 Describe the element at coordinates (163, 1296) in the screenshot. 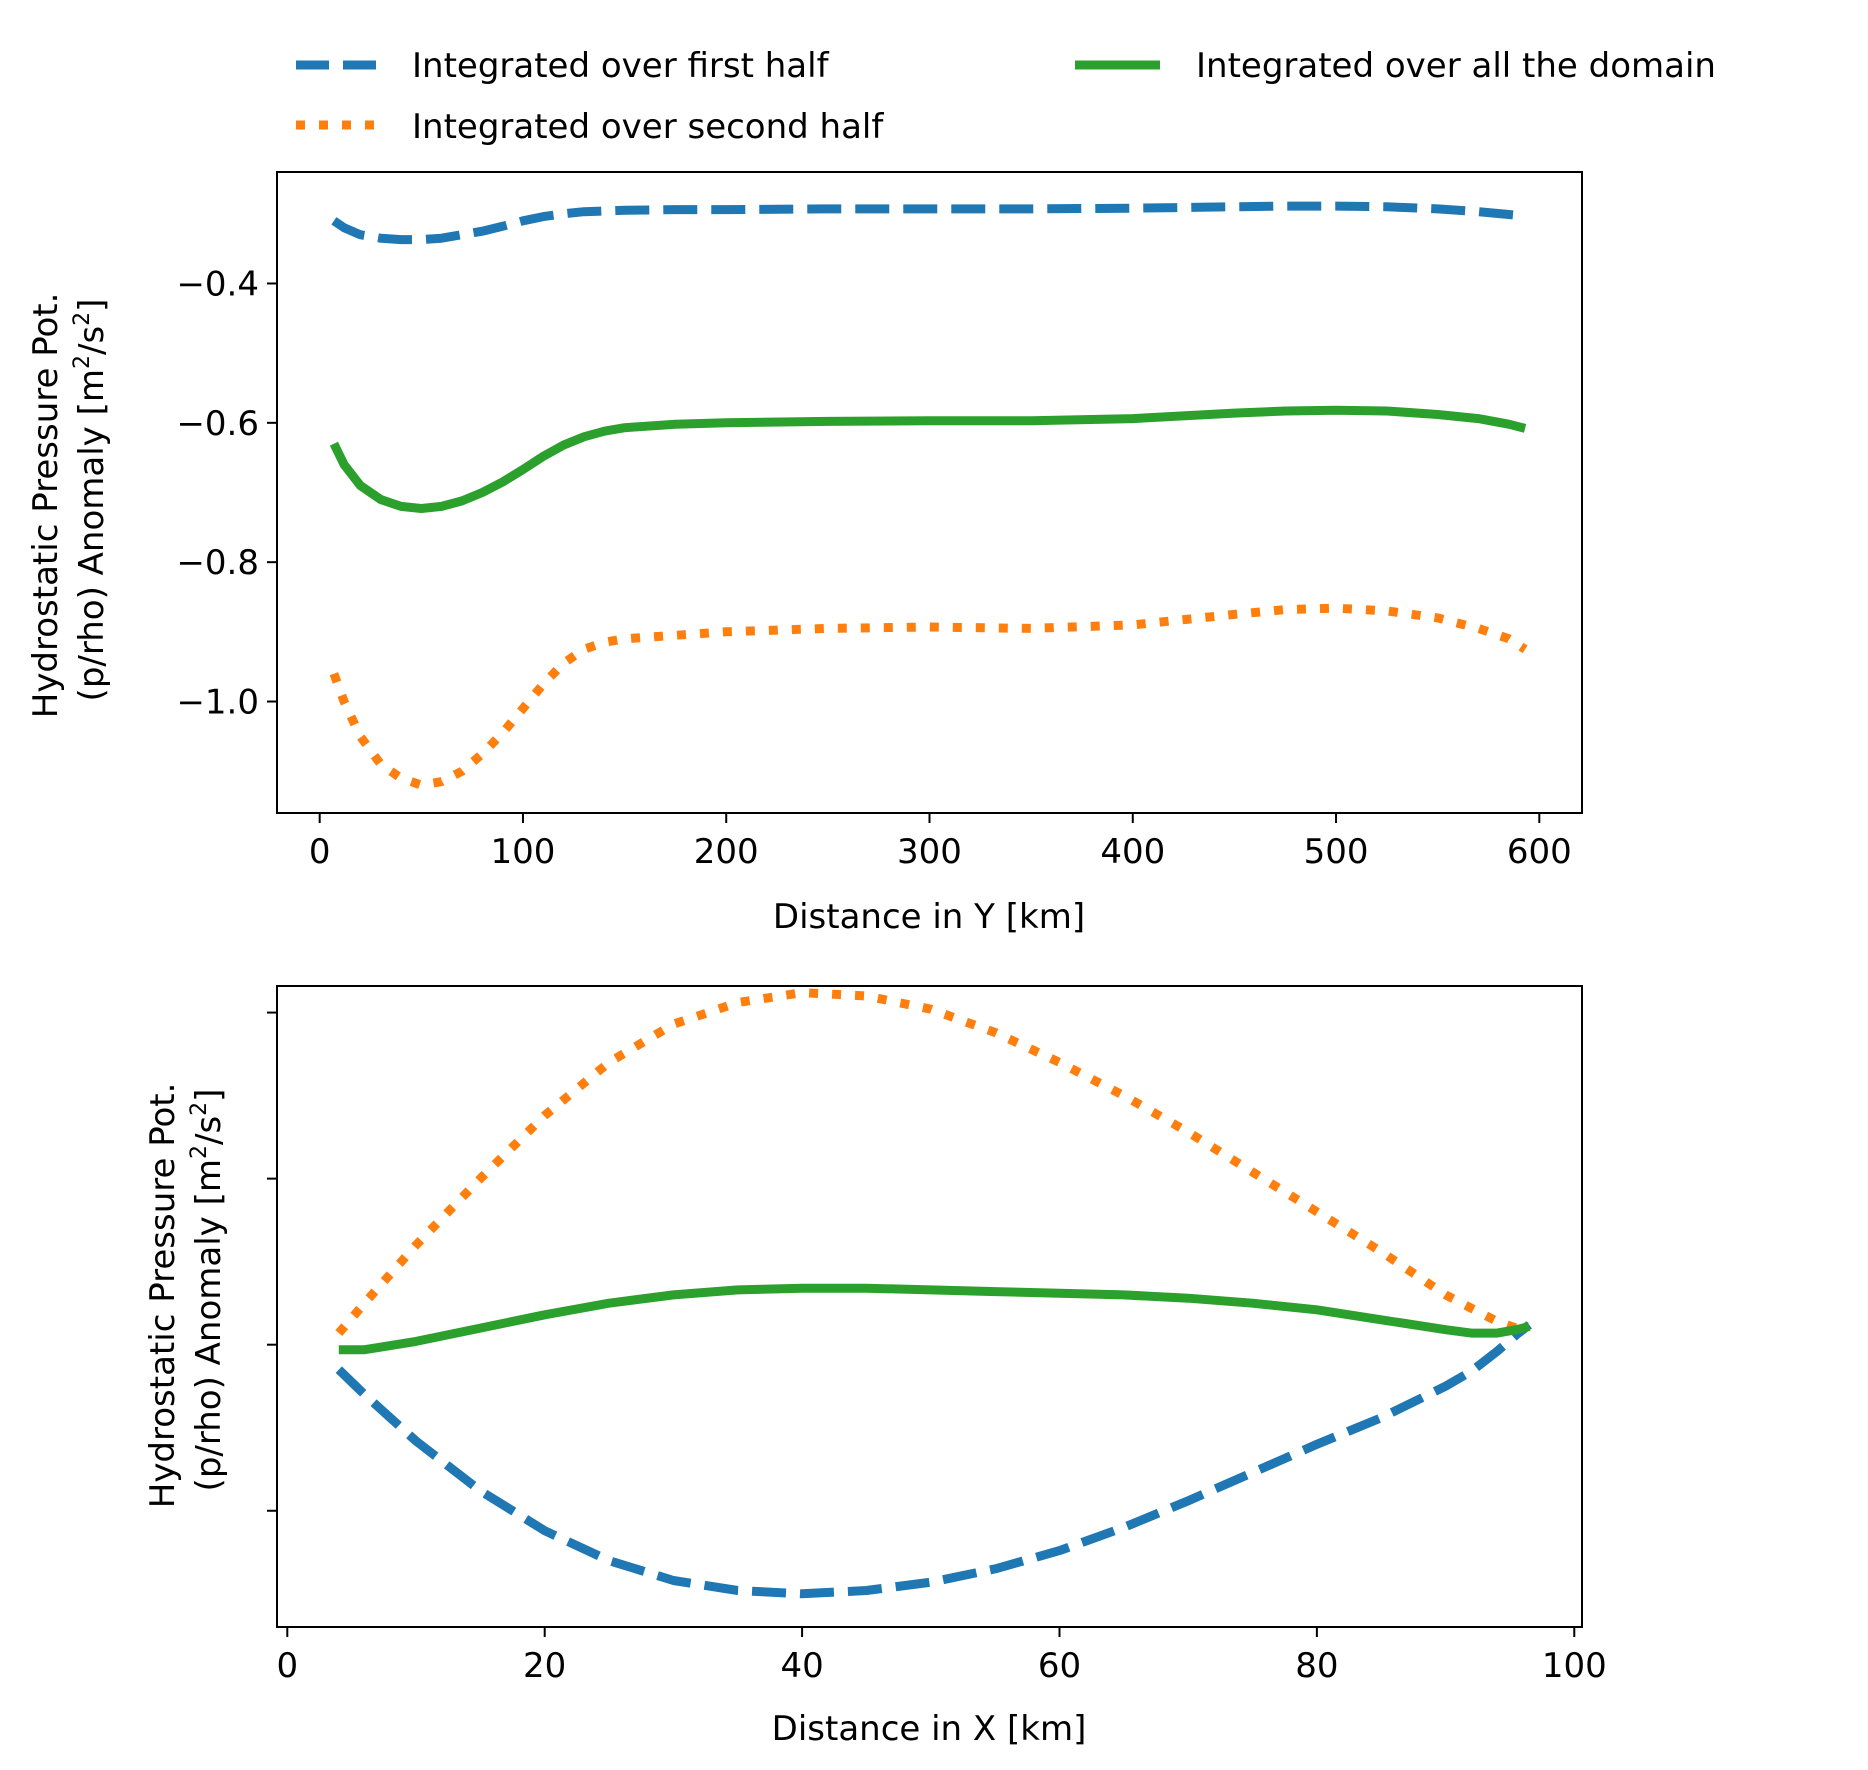

I see `chart-bottom-y-axis-label-line1: Hydrostatic Pressure Pot.` at that location.